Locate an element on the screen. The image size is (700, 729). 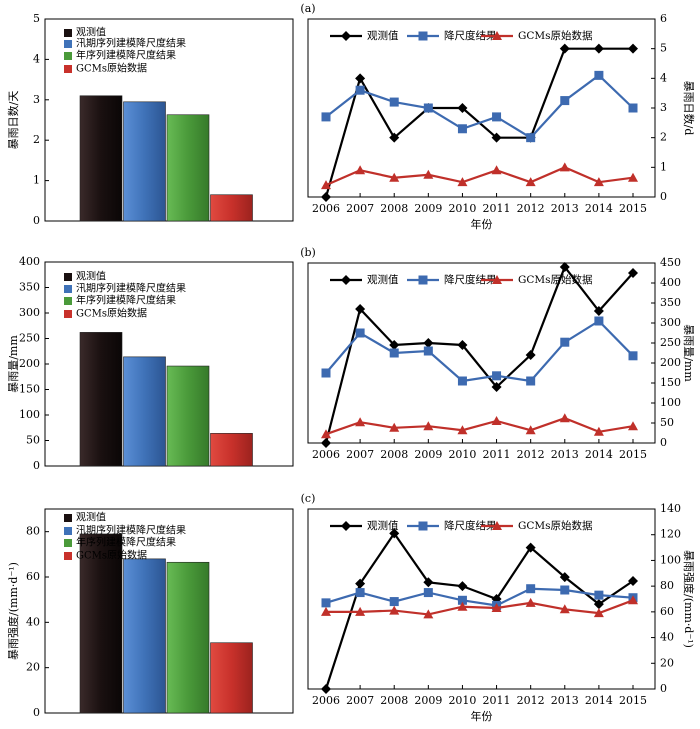
x-tick-label: 2015 is located at coordinates (633, 700).